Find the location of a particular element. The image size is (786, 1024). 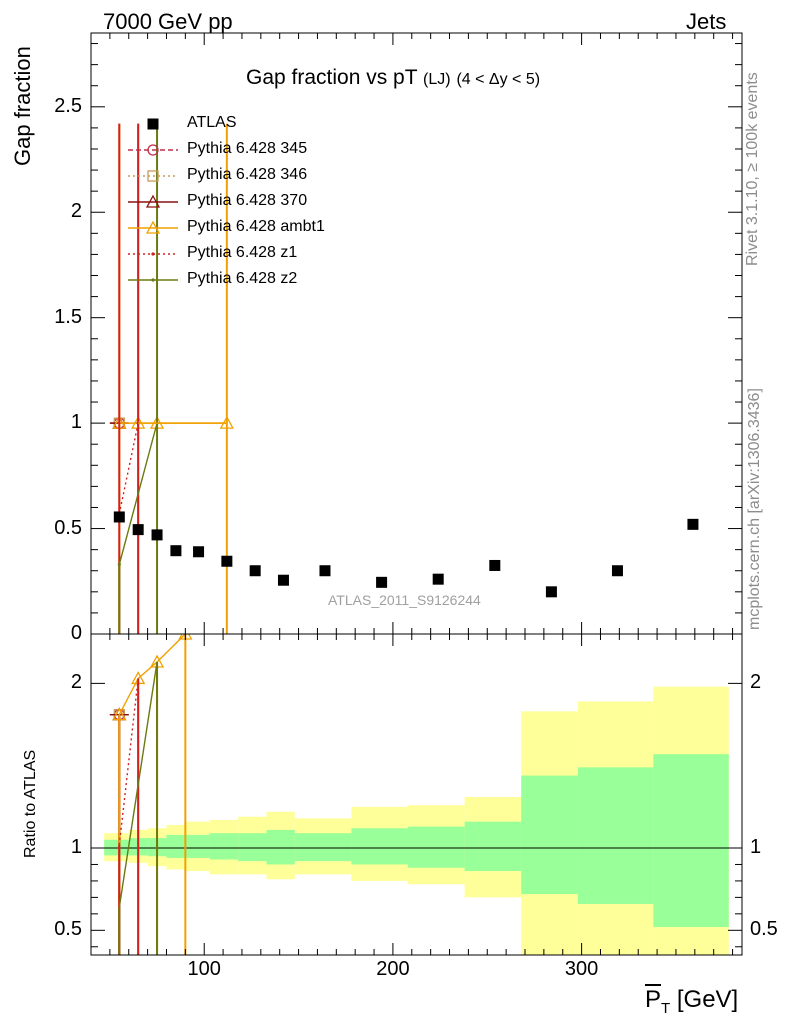

plot-title-main: Gap fraction vs pT is located at coordinates (332, 77).